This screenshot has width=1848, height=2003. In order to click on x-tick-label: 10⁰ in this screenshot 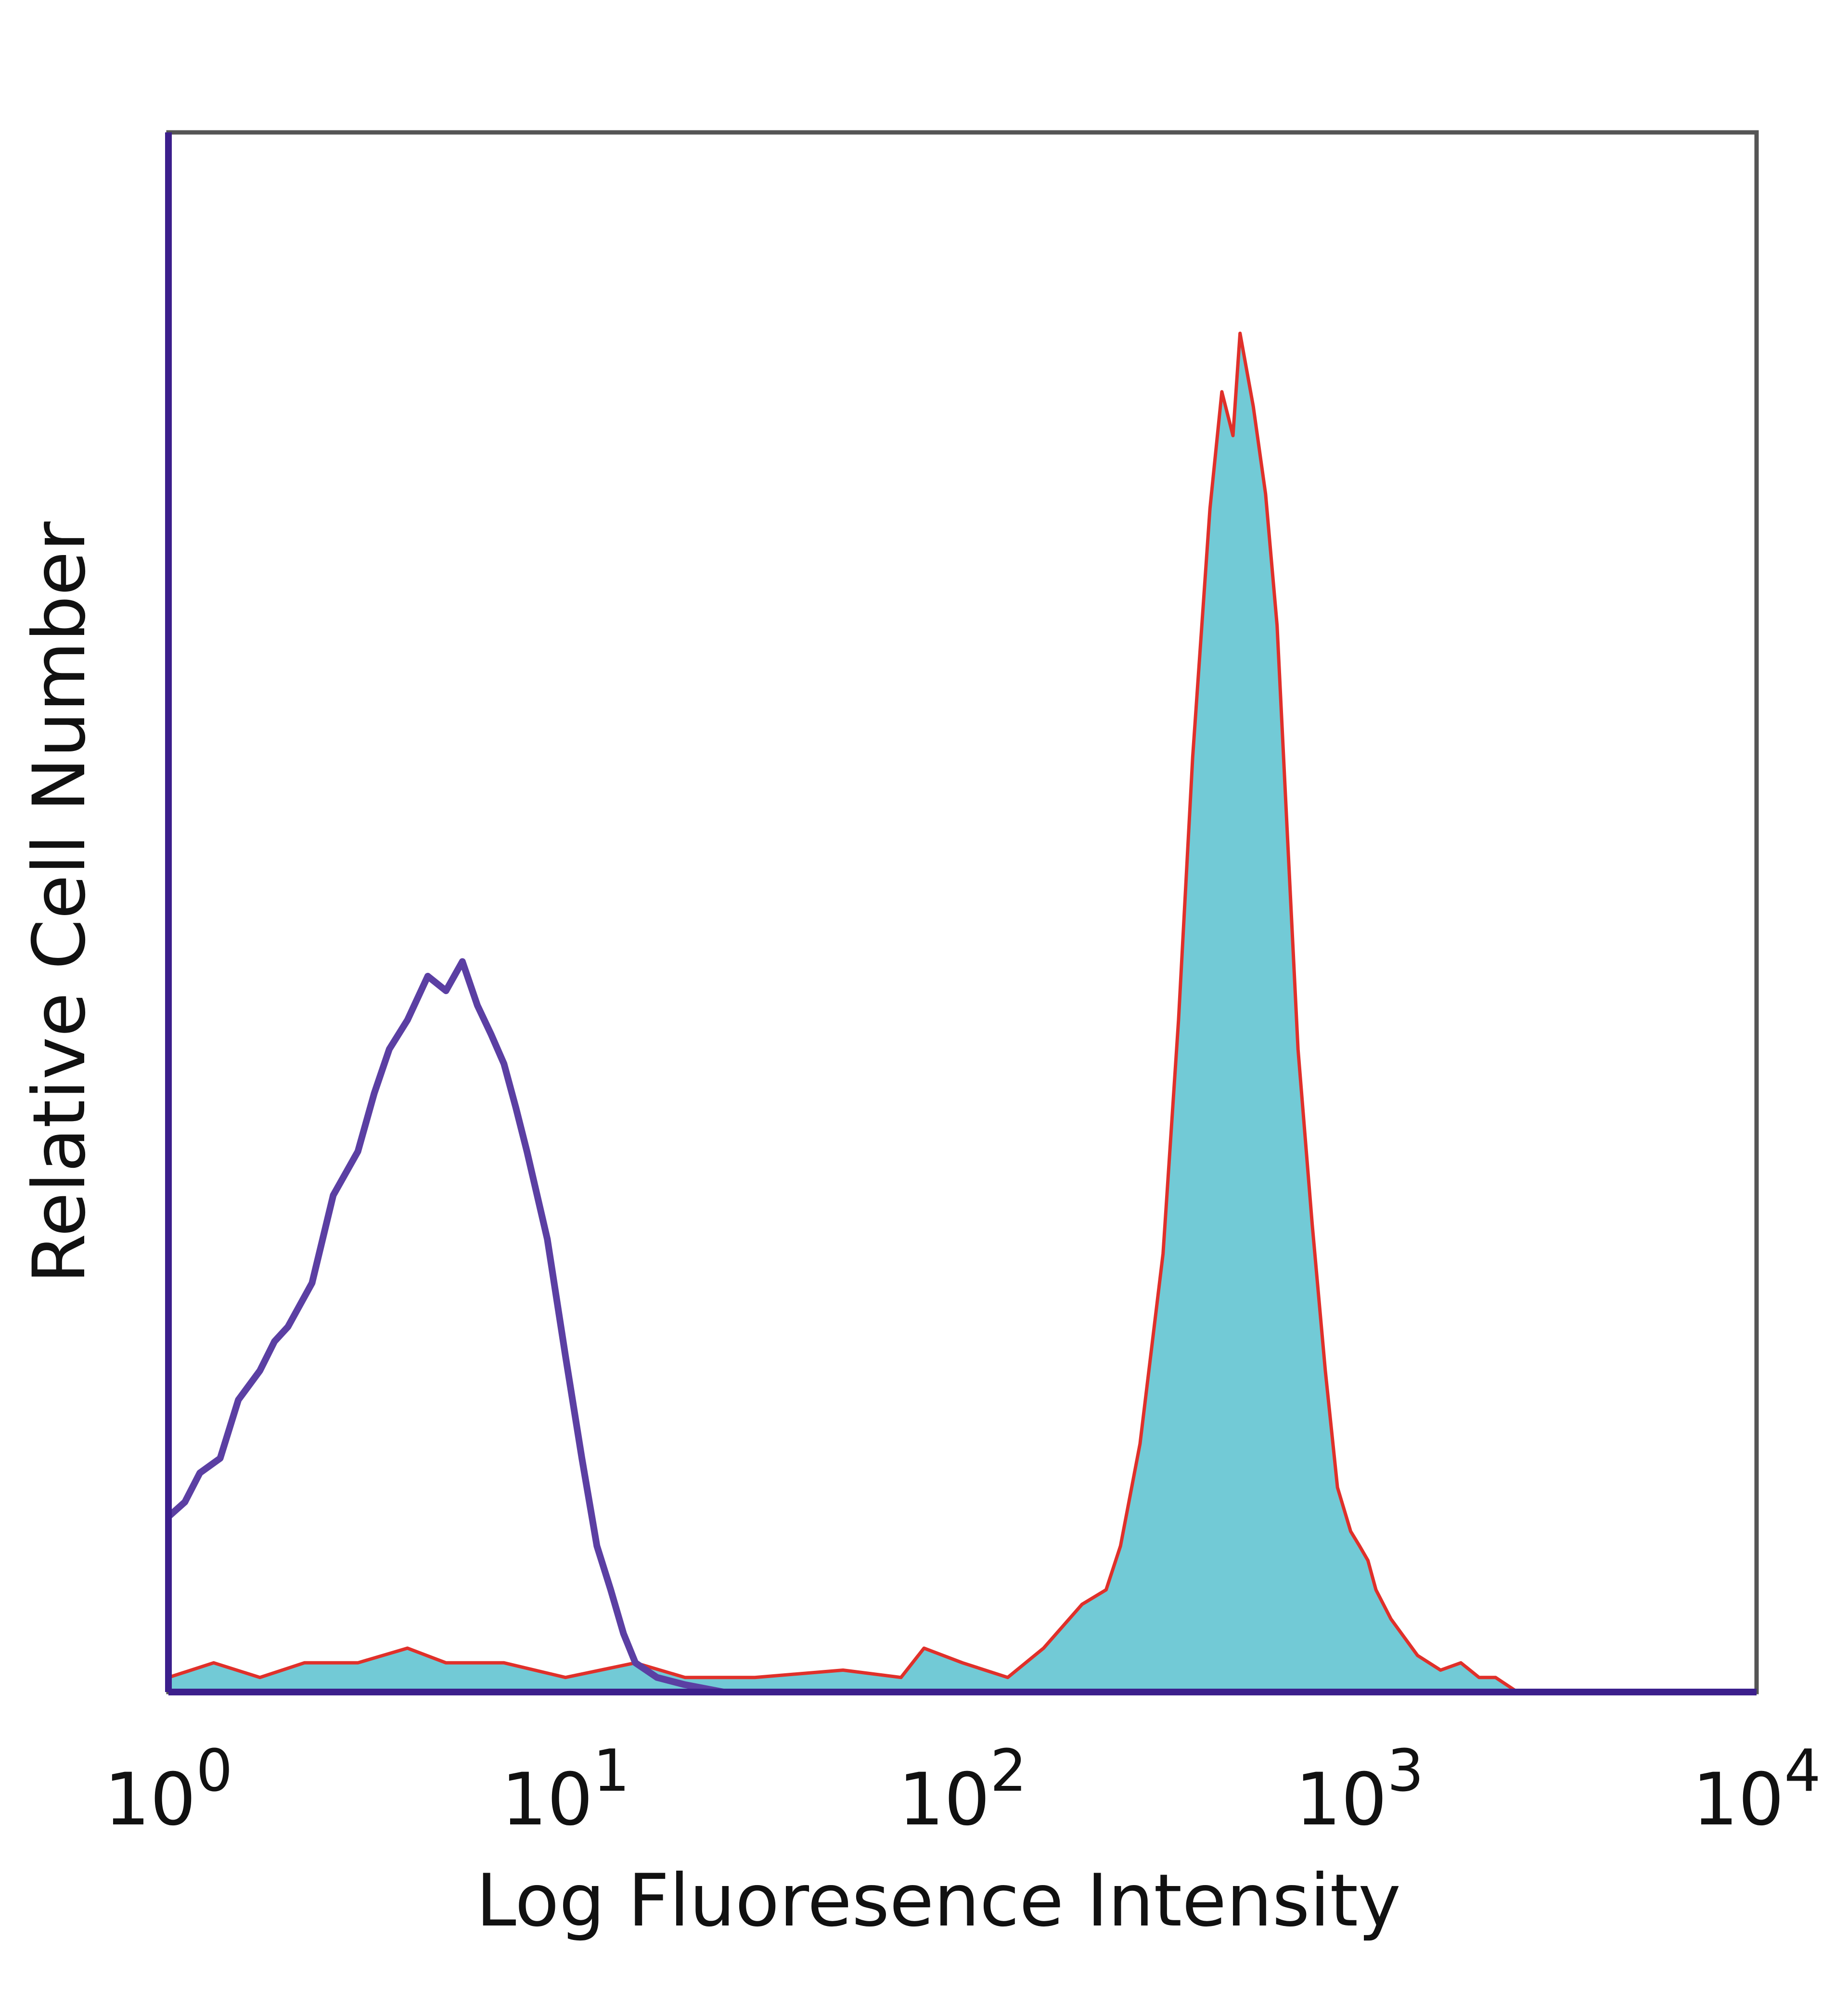, I will do `click(168, 1790)`.